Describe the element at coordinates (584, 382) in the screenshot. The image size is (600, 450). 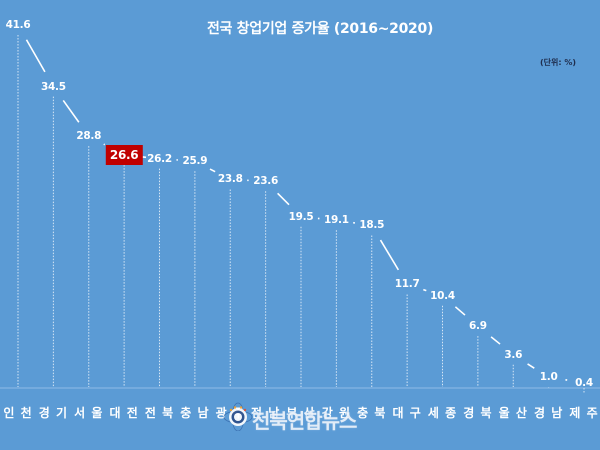
I see `value-label: 0.4` at that location.